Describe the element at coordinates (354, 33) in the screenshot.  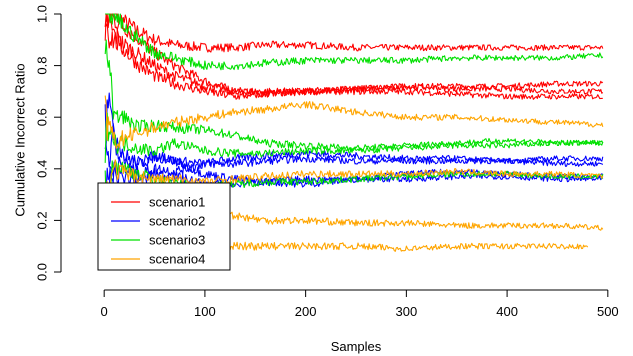
I see `series-line-scenario1` at that location.